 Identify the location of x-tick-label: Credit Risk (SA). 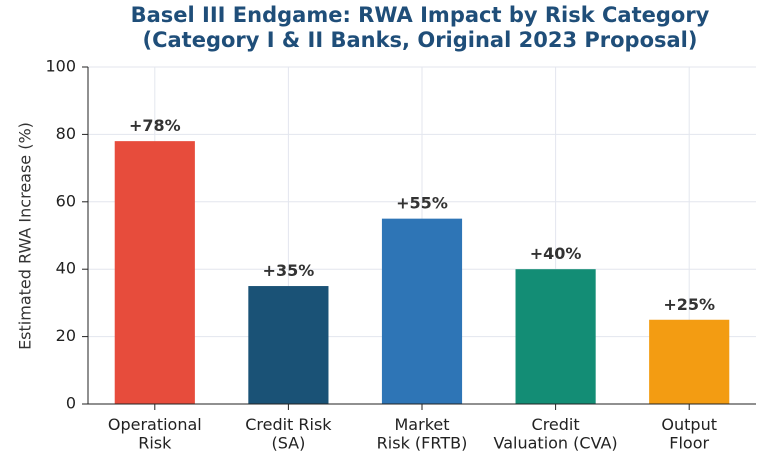
(288, 433).